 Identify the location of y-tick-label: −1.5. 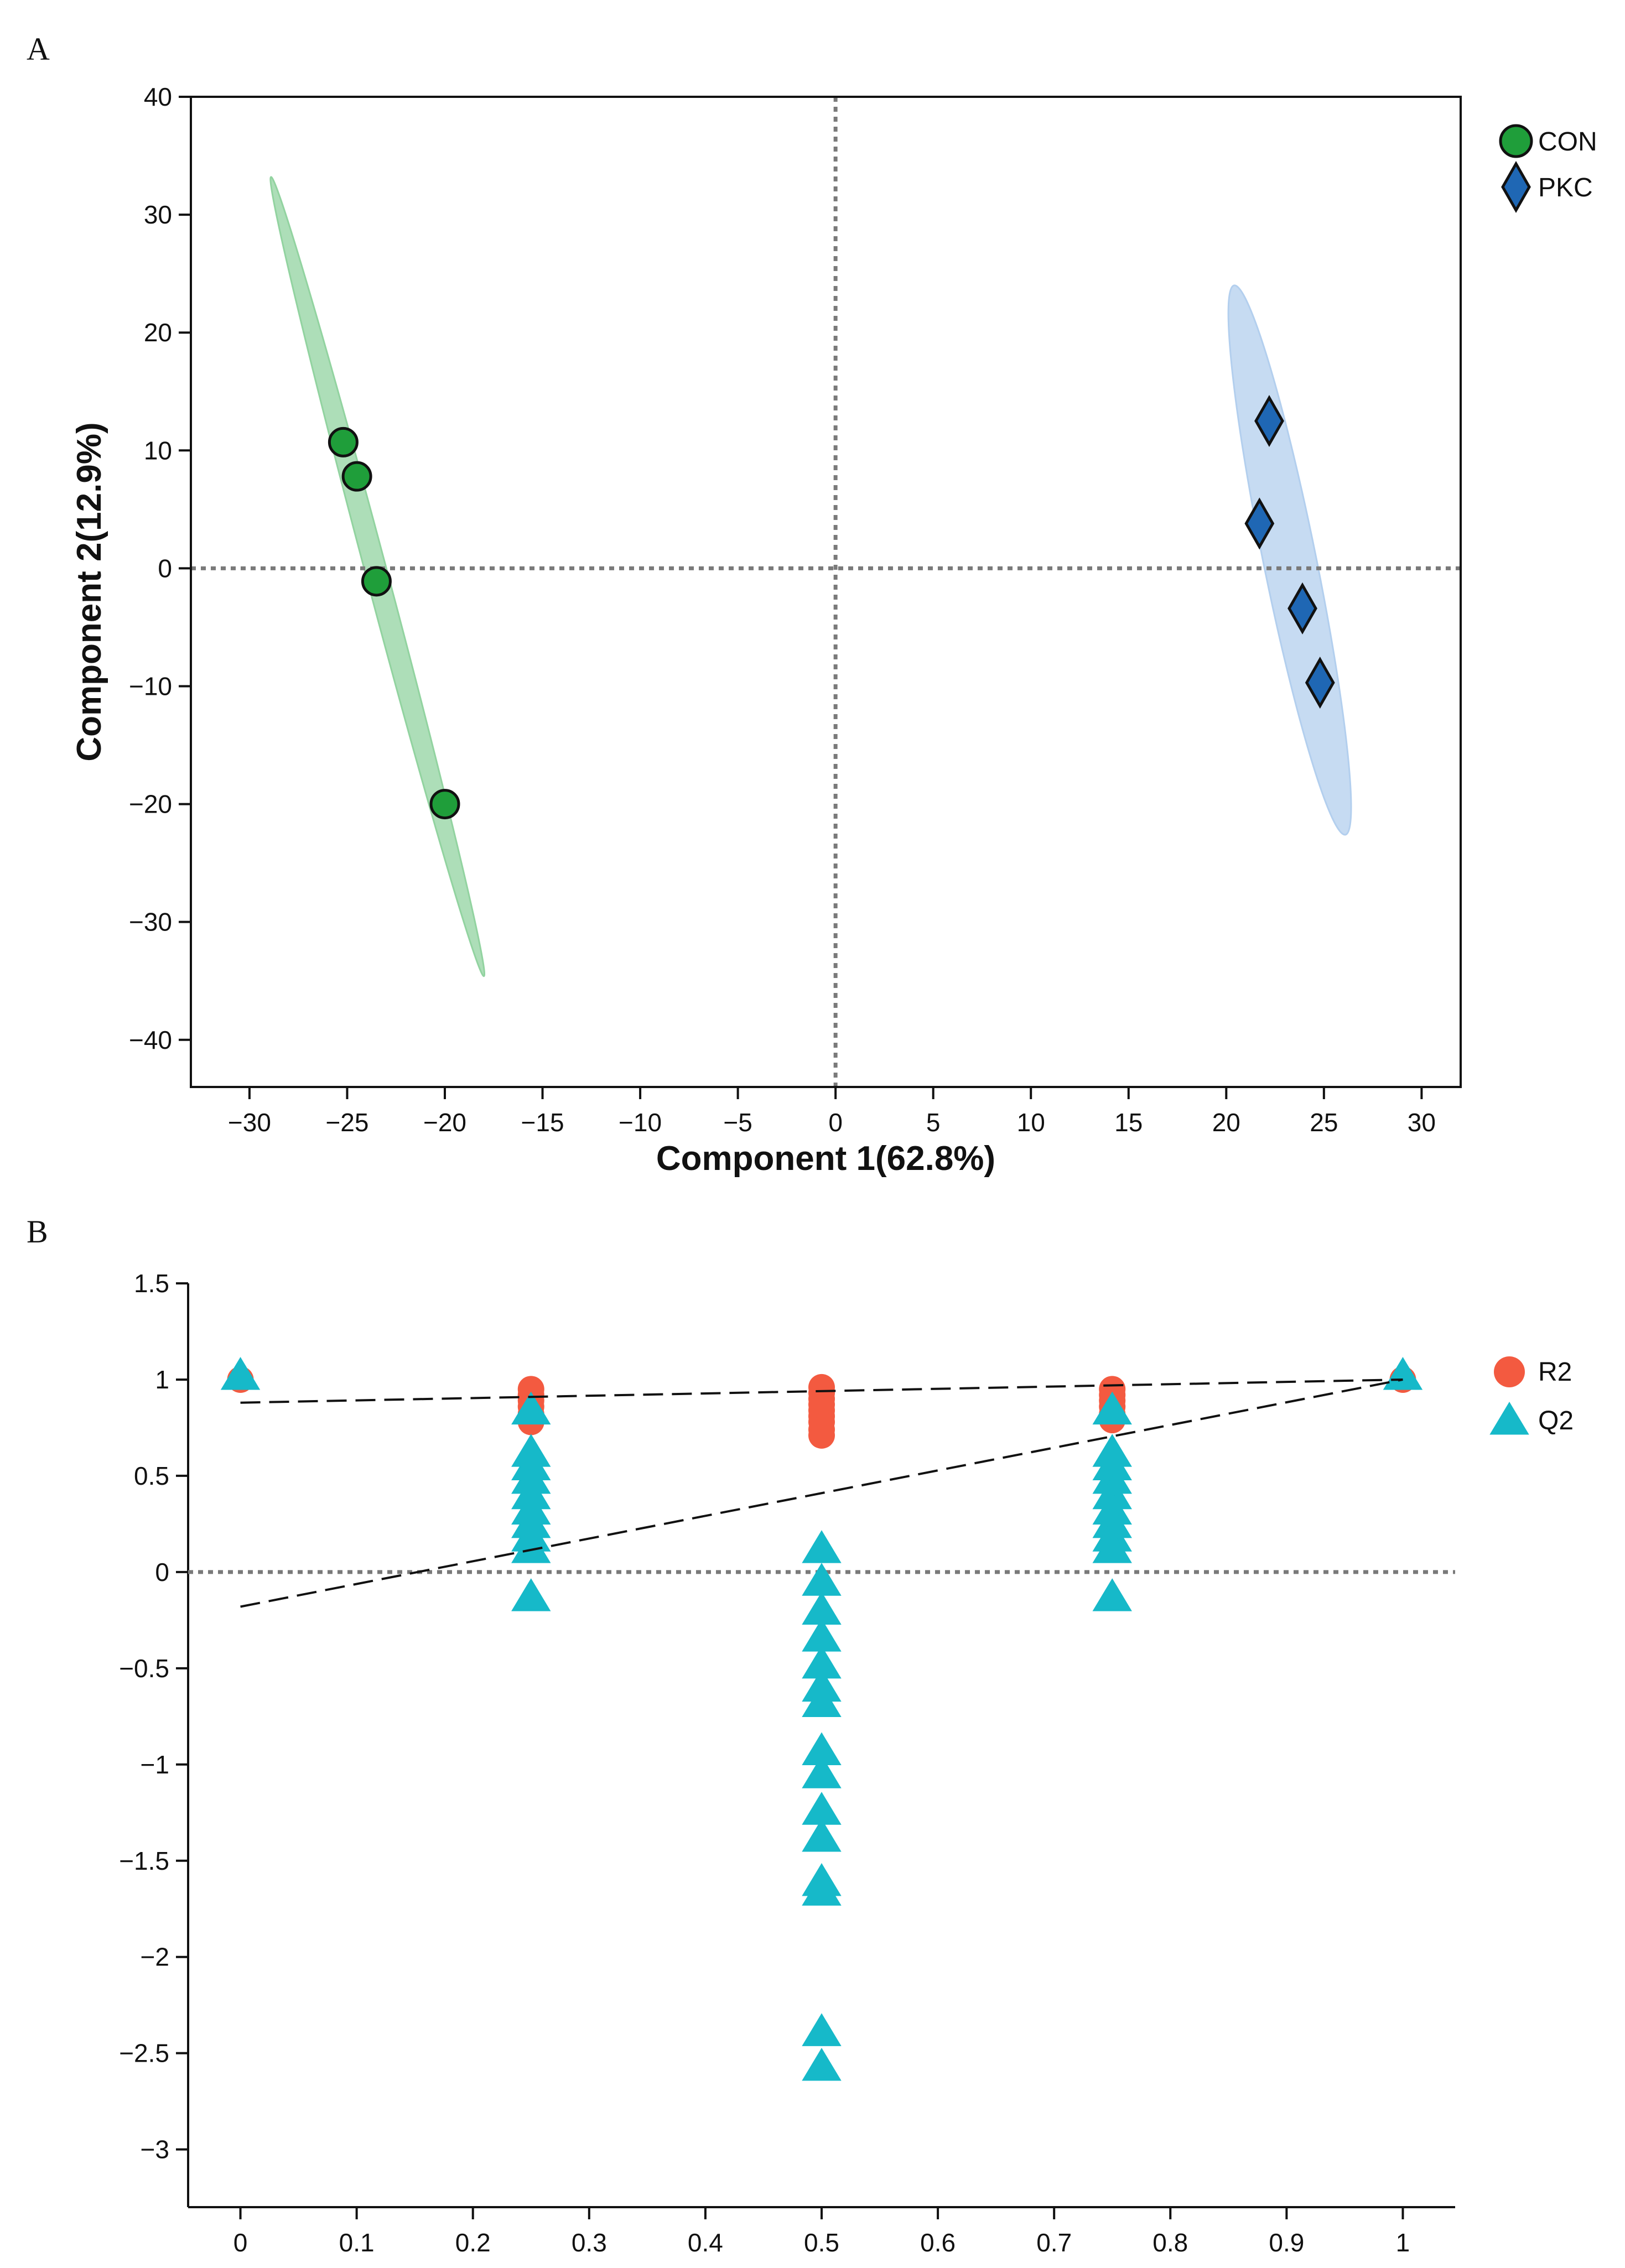
(144, 1861).